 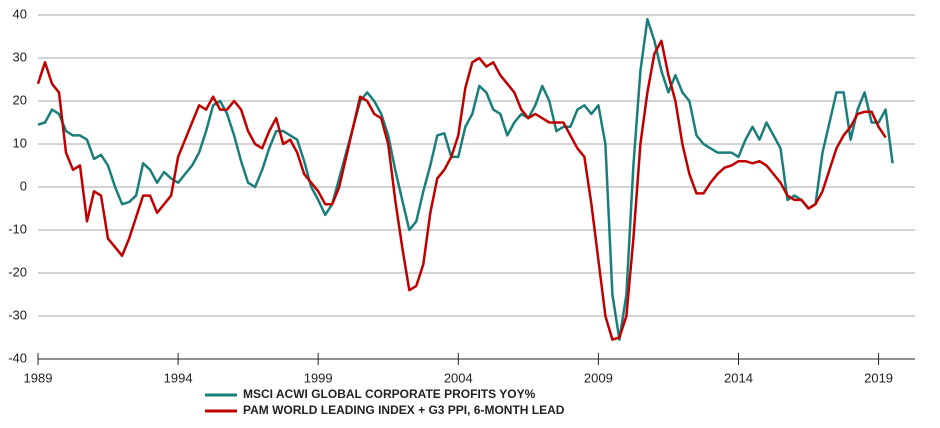 What do you see at coordinates (20, 13) in the screenshot?
I see `y-tick-label: 40` at bounding box center [20, 13].